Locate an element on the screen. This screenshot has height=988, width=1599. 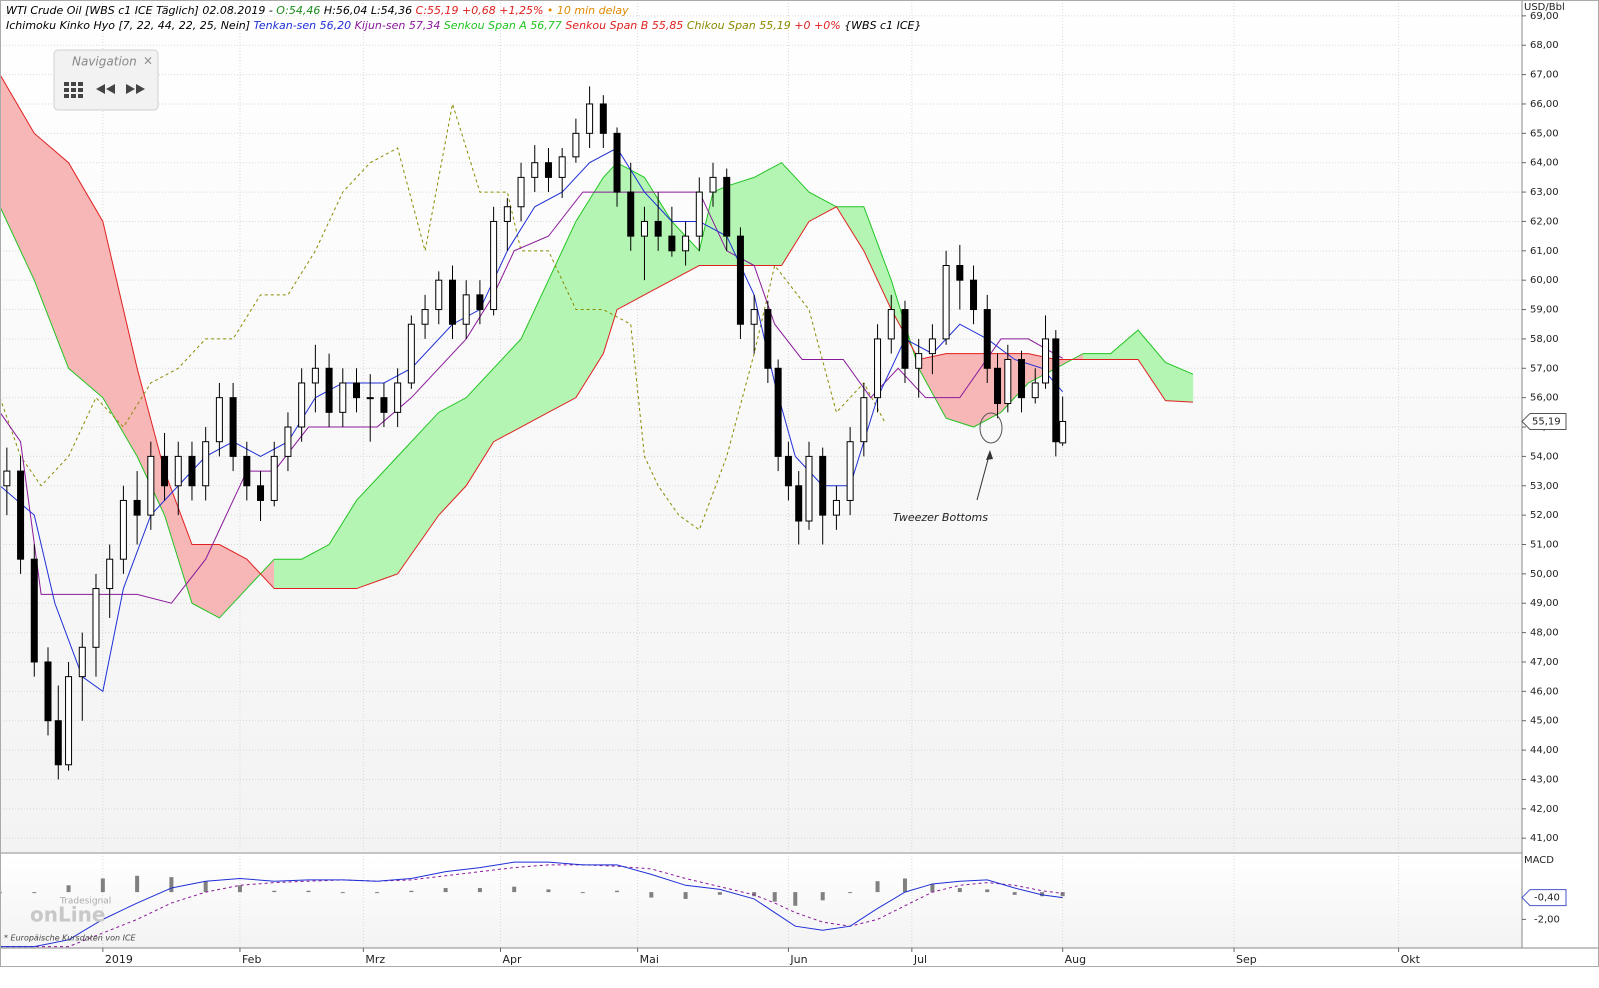
y-tick-label: 67,00 is located at coordinates (1544, 75).